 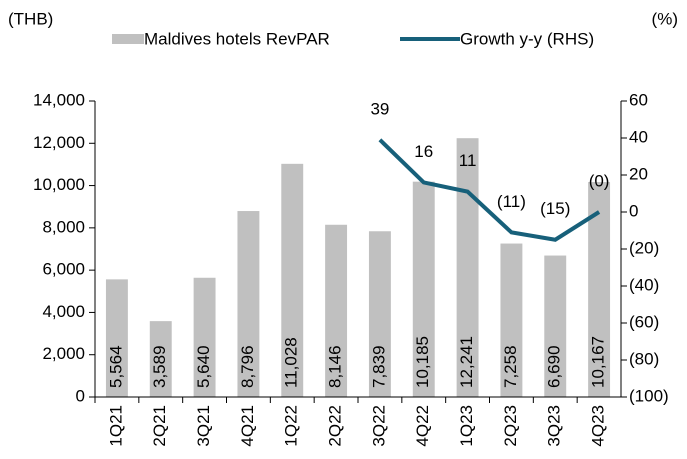 What do you see at coordinates (115, 366) in the screenshot?
I see `bar-value-label: 5,564` at bounding box center [115, 366].